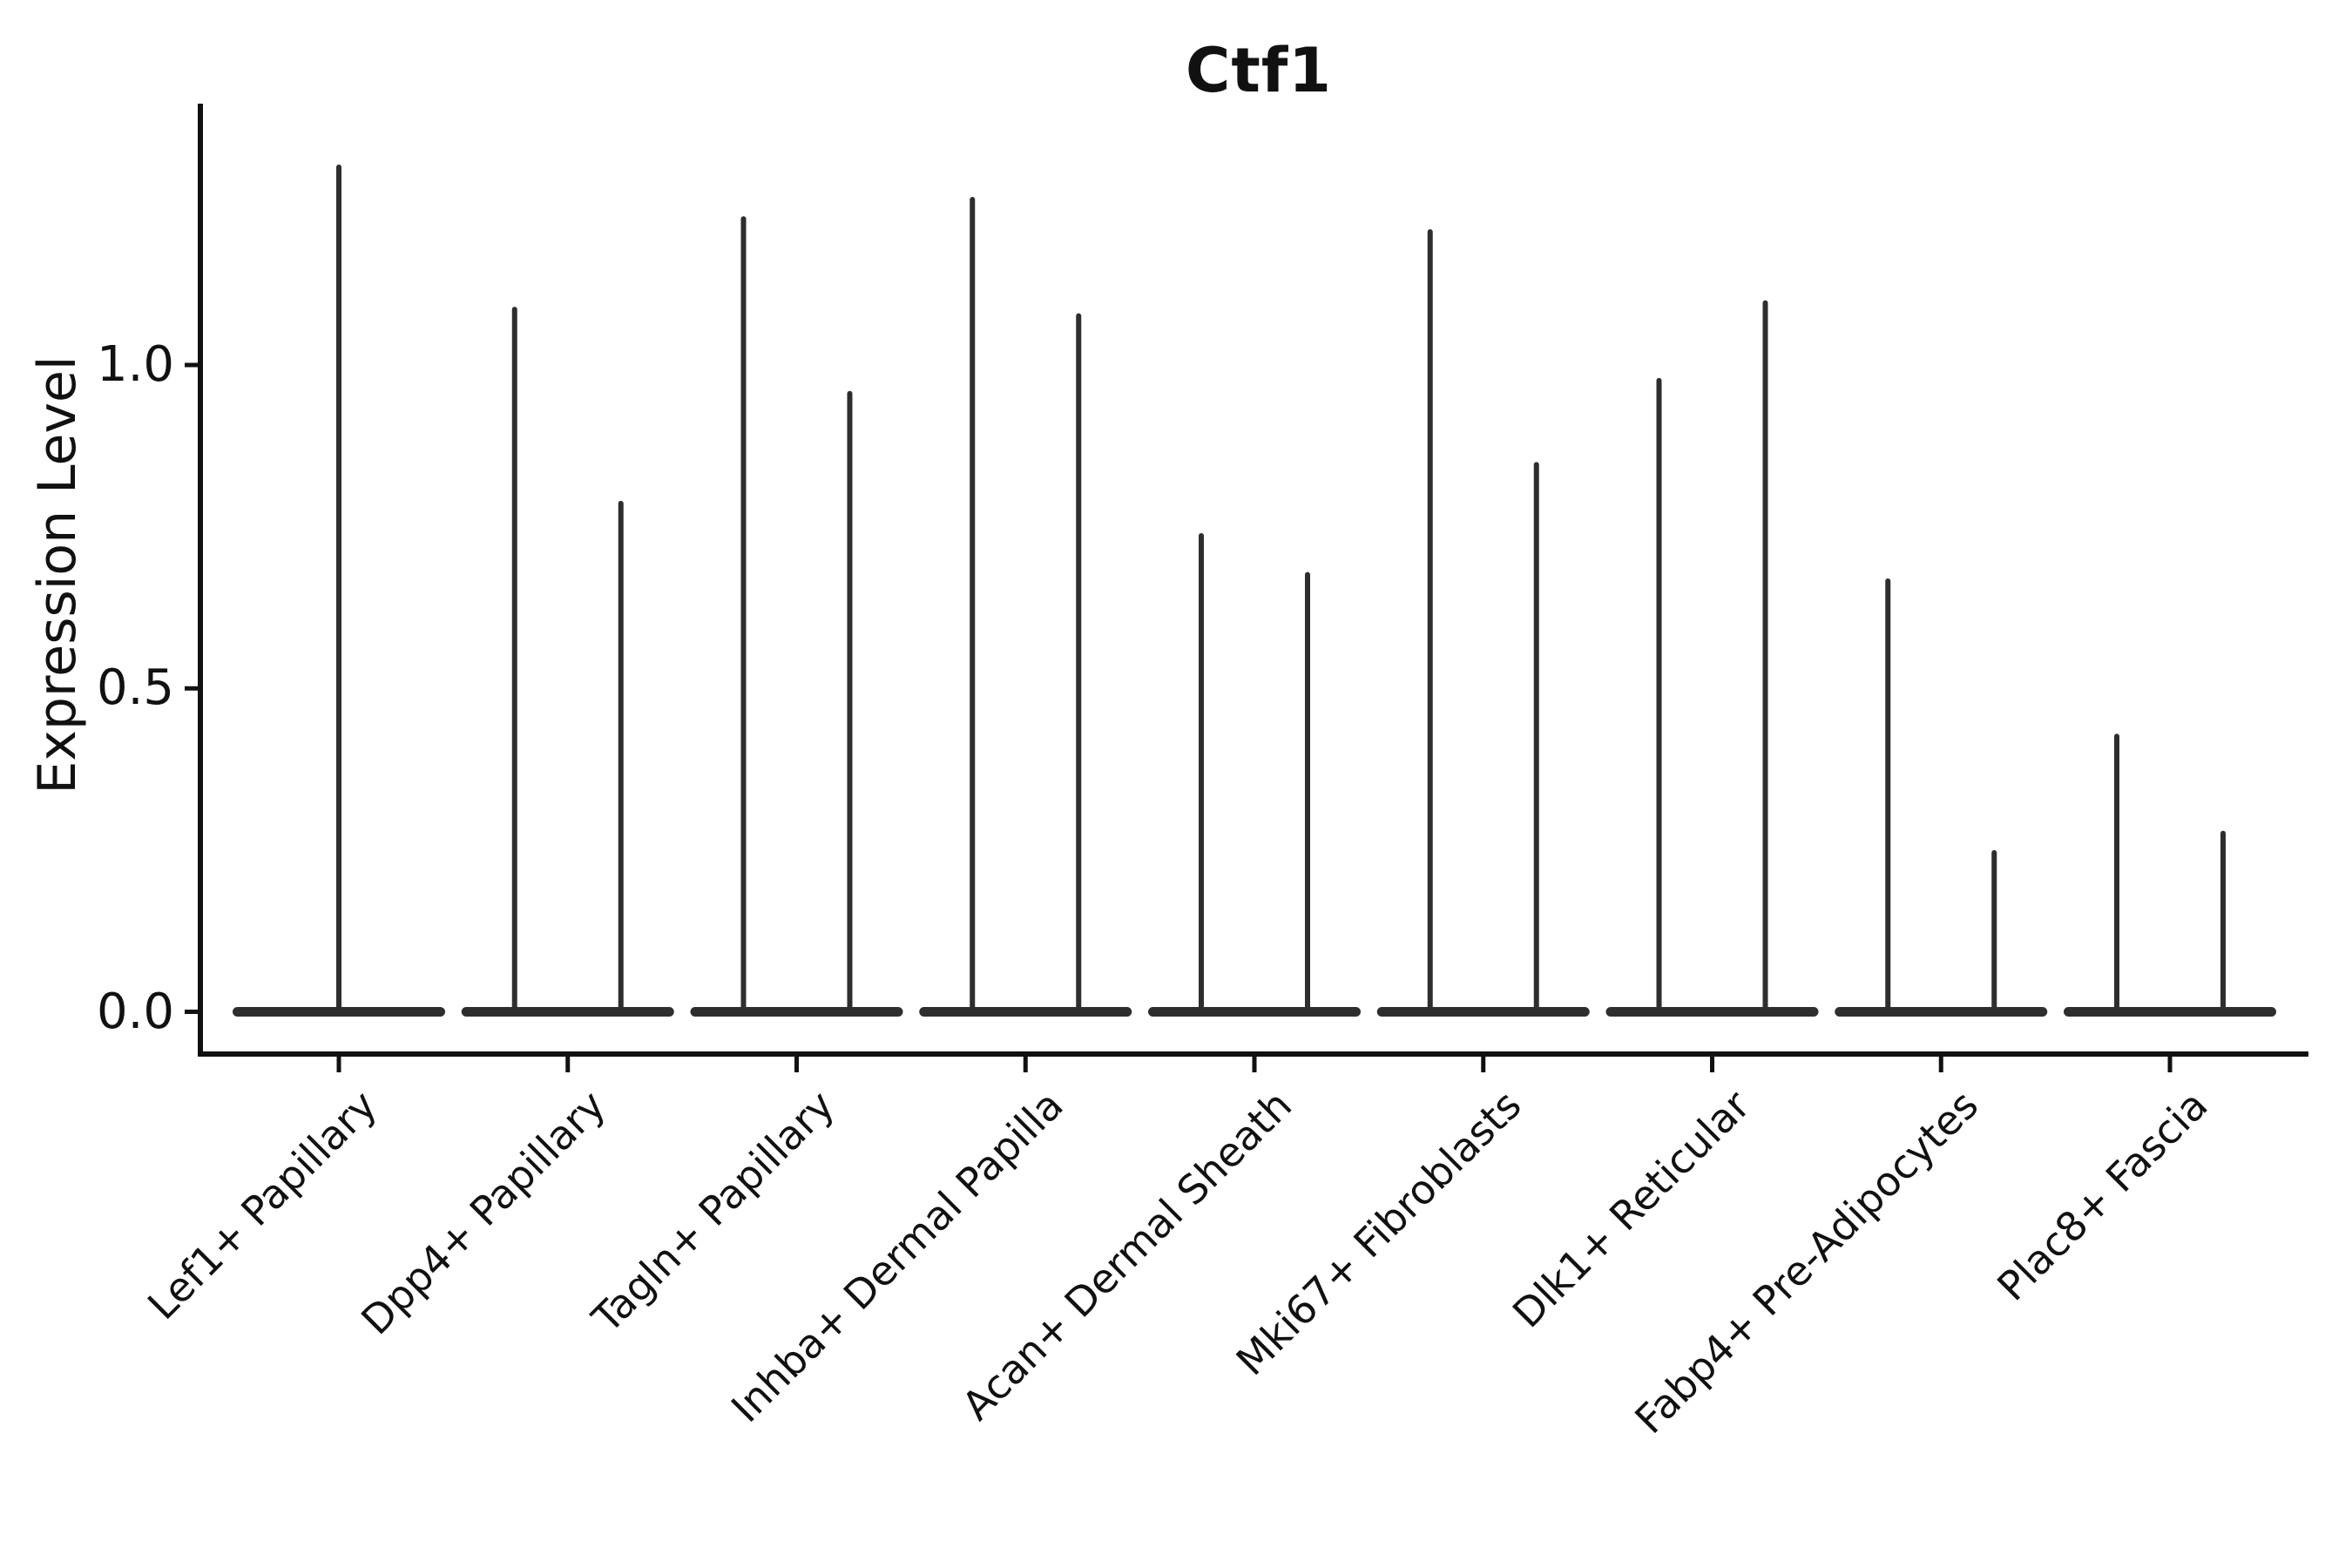 The image size is (2352, 1568). I want to click on y-tick-label: 0.0, so click(135, 1012).